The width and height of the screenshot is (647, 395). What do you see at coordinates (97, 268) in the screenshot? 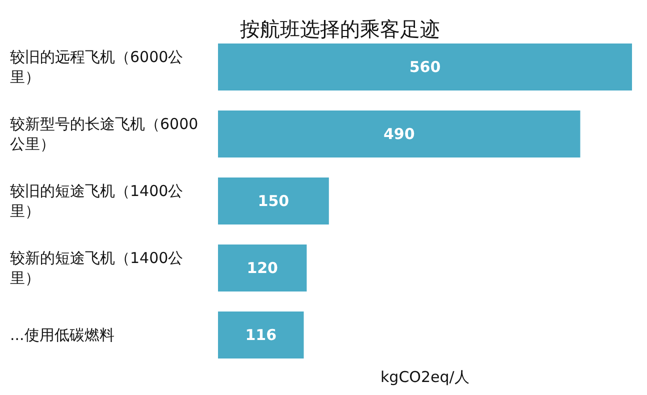
I see `y-tick-label: 较新的短途飞机（1400公里）` at bounding box center [97, 268].